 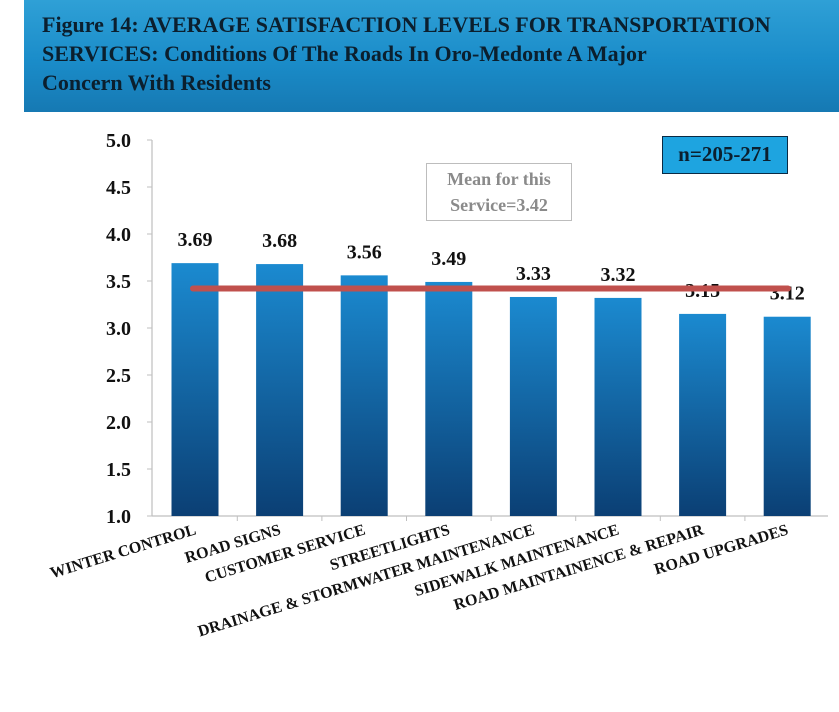 What do you see at coordinates (118, 470) in the screenshot?
I see `y-tick-label: 1.5` at bounding box center [118, 470].